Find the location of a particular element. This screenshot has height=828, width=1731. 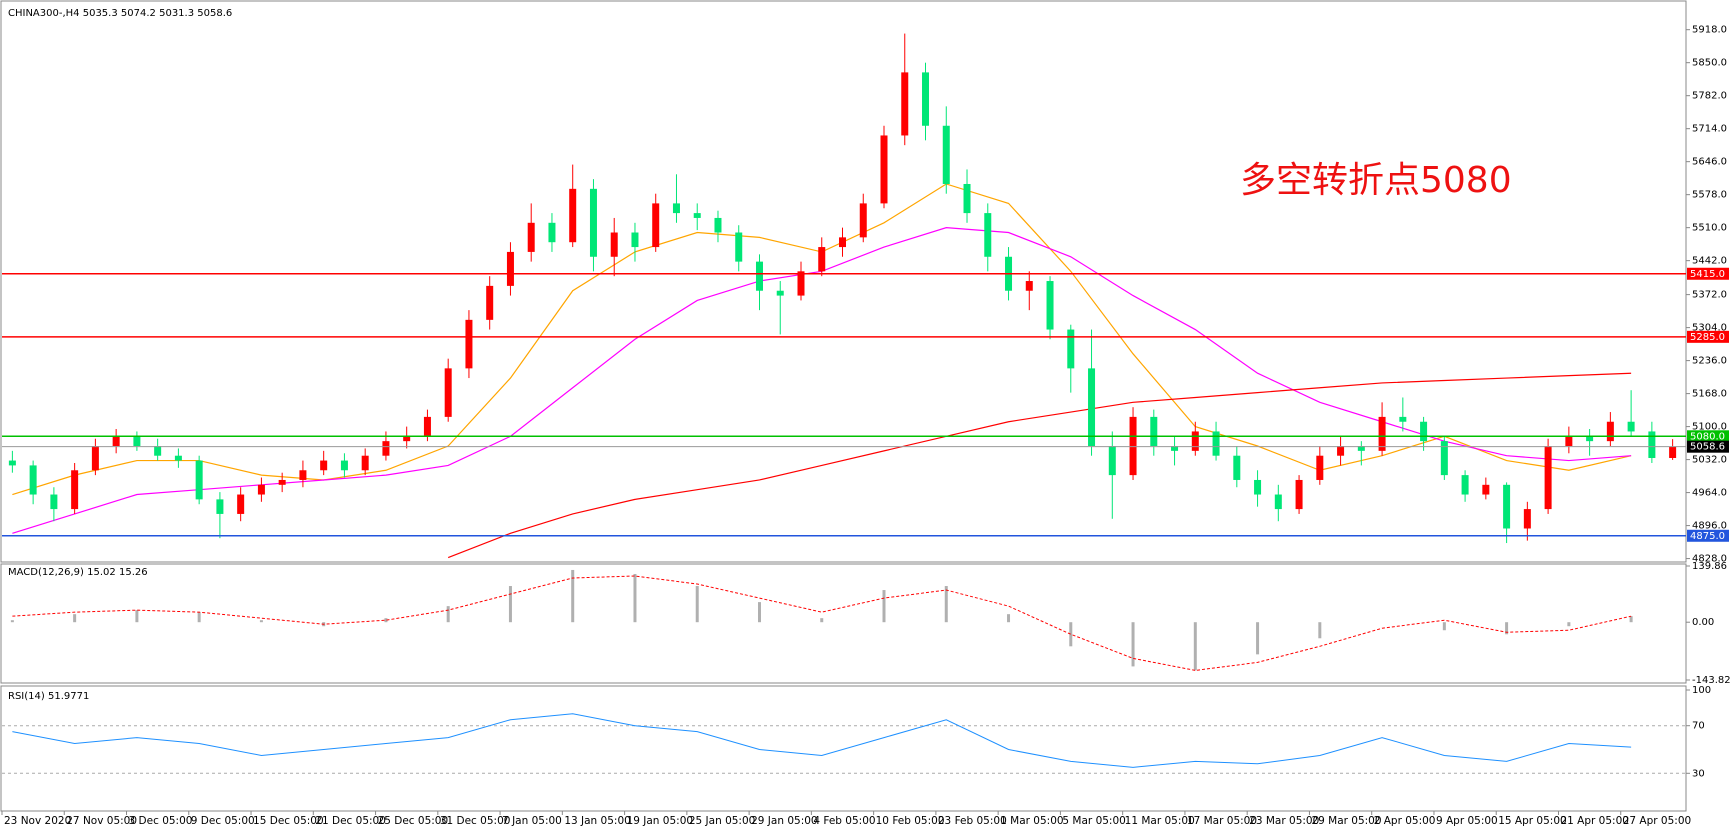

price-tag is located at coordinates (1708, 446).